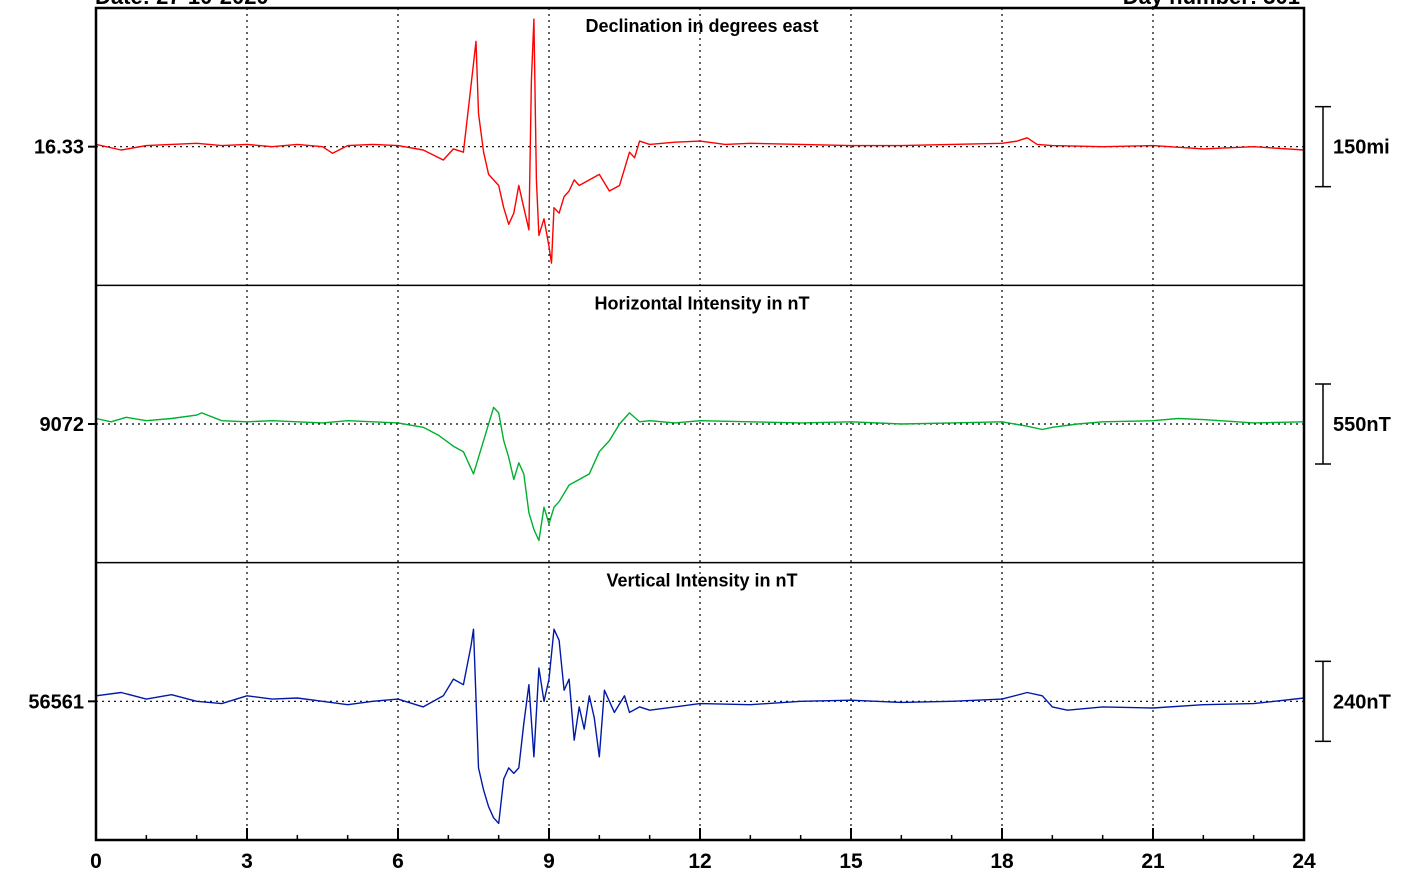  I want to click on x-tick-label-18: 18, so click(1002, 861).